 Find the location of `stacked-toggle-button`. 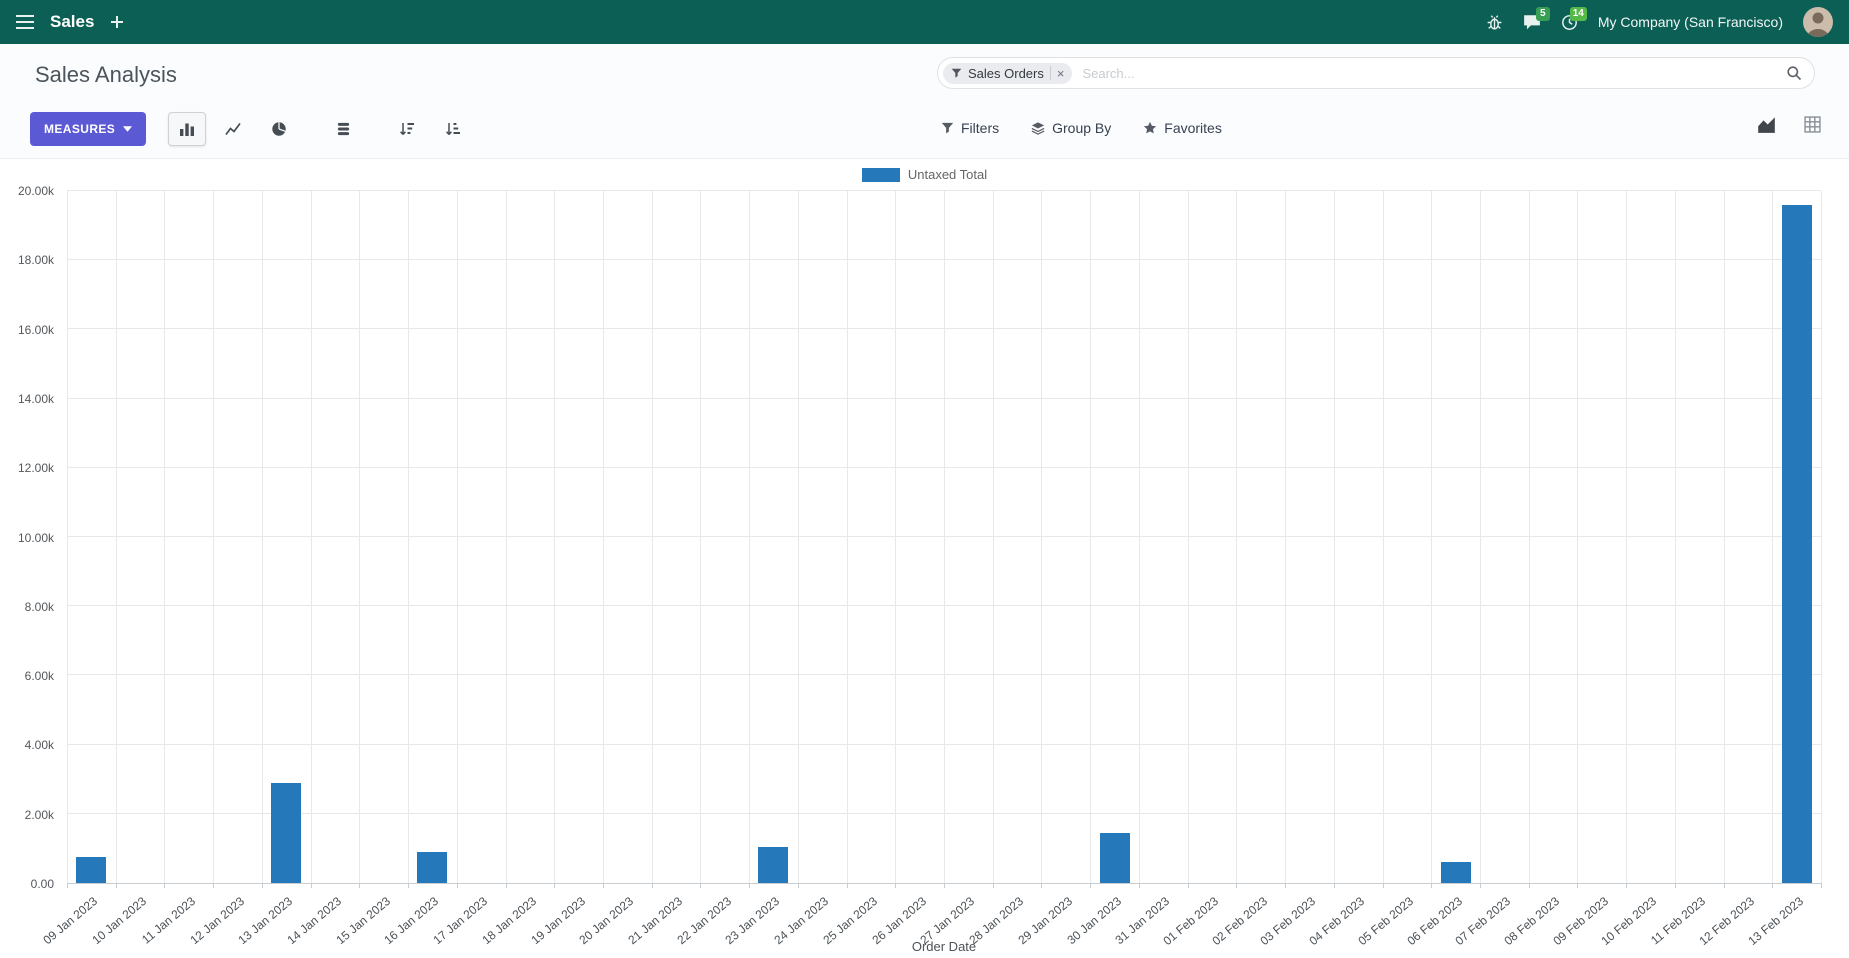

stacked-toggle-button is located at coordinates (343, 129).